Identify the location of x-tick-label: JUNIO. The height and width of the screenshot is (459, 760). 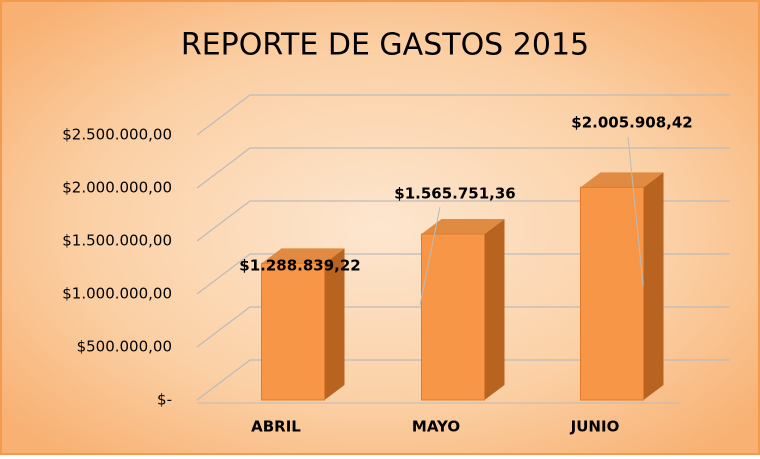
(595, 427).